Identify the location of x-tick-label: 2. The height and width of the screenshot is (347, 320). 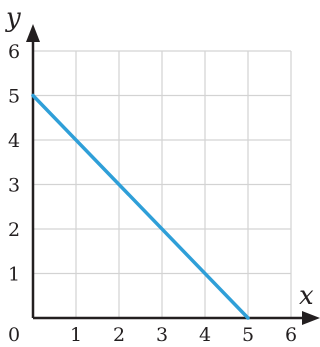
(119, 335).